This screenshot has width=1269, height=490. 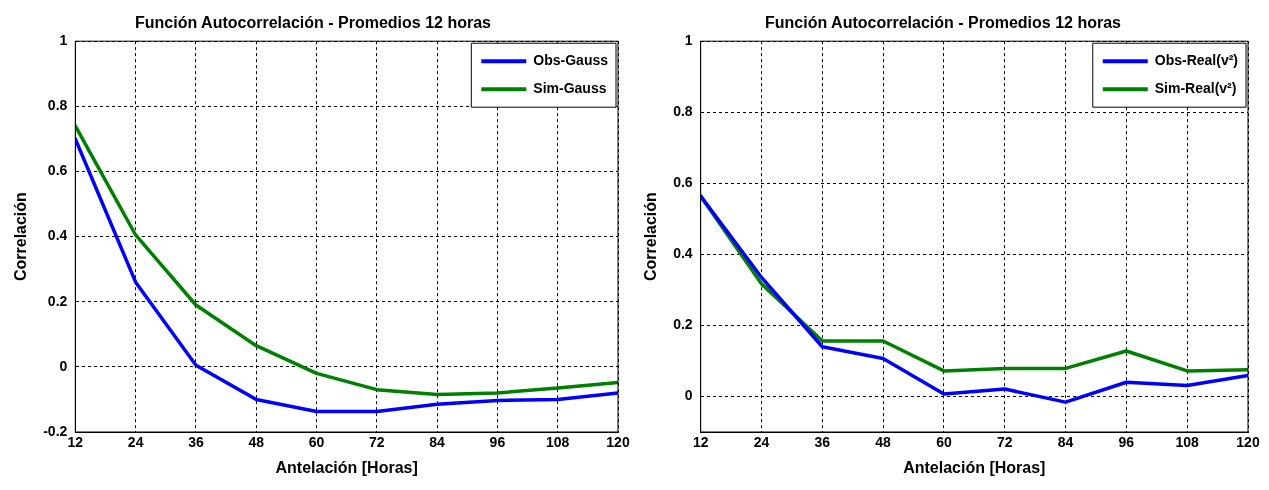 I want to click on legend-label: Obs-Gauss, so click(x=571, y=60).